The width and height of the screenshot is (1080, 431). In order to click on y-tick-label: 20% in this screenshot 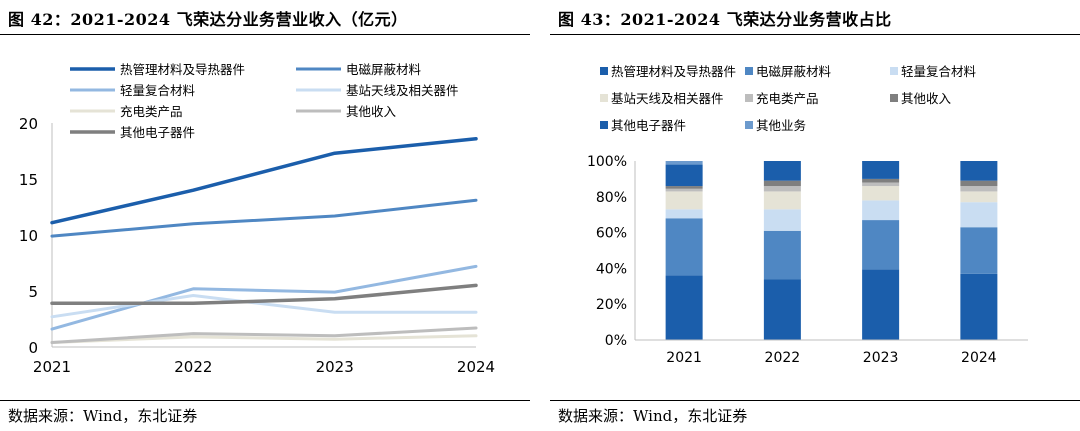, I will do `click(611, 305)`.